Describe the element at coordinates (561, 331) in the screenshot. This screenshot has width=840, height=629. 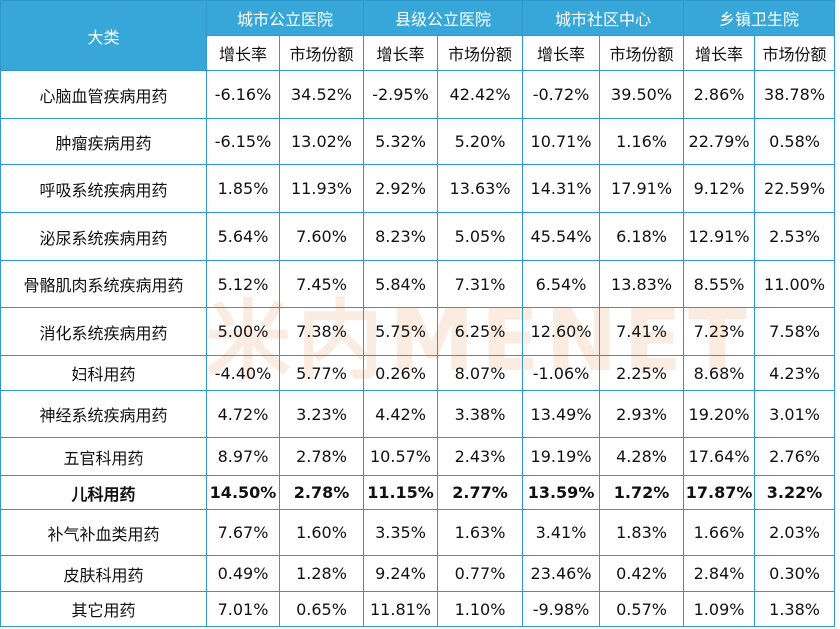
I see `growth-rate-cell: 12.60%` at that location.